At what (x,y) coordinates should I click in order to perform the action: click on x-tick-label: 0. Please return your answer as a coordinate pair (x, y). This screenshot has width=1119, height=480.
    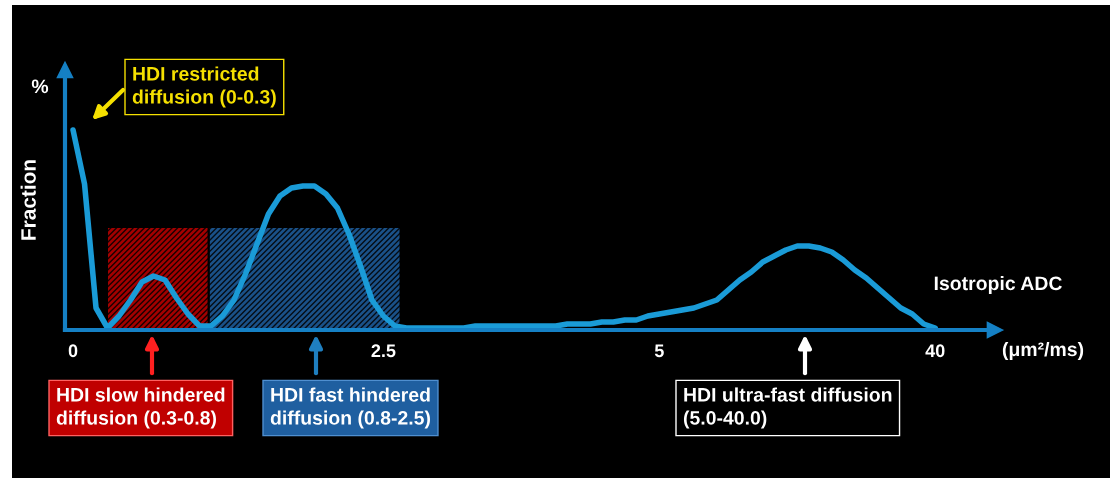
    Looking at the image, I should click on (73, 351).